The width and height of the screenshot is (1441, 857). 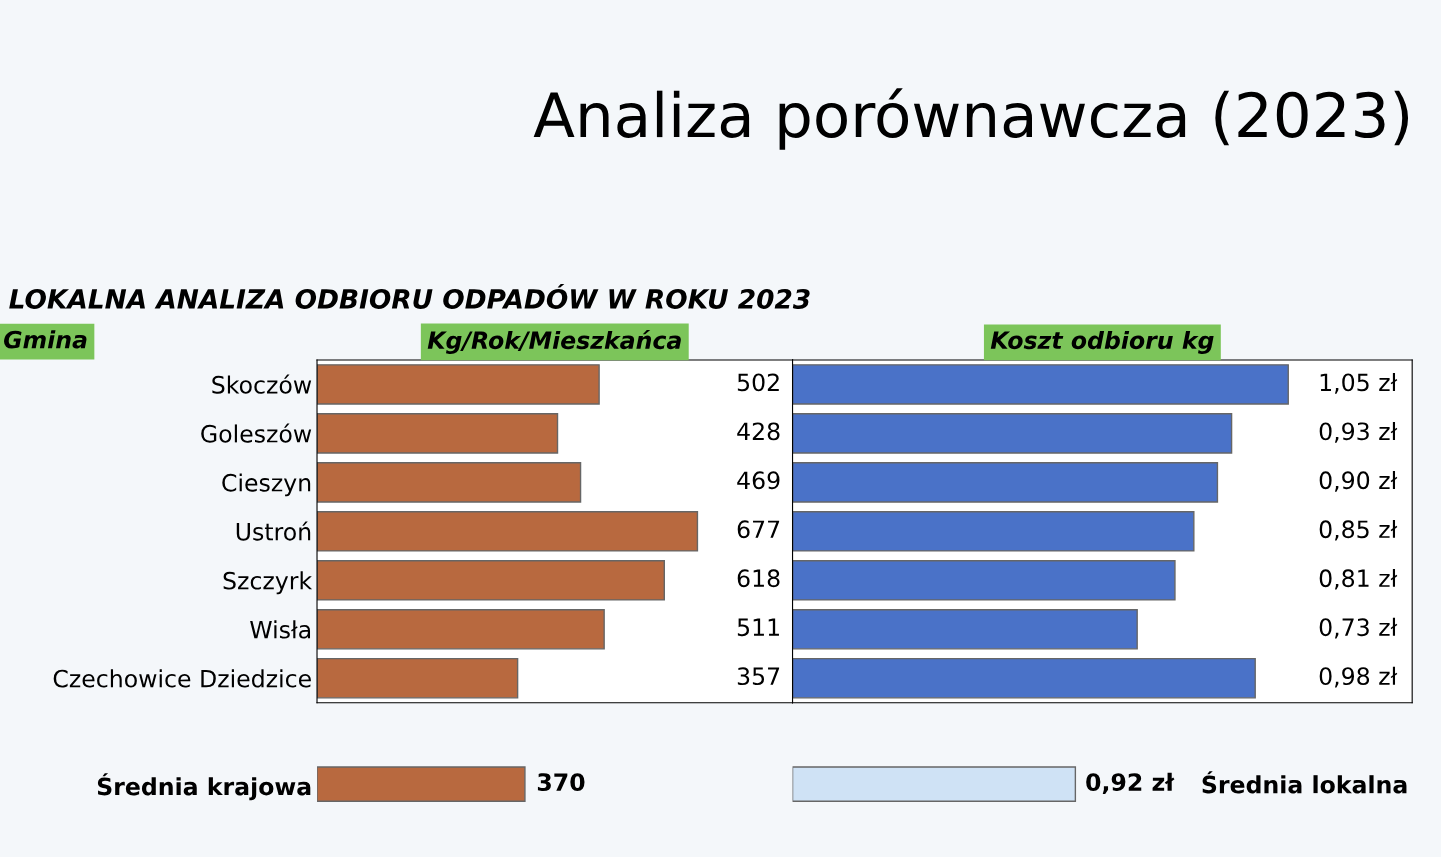 What do you see at coordinates (1358, 481) in the screenshot?
I see `data-label: 0,90 zł` at bounding box center [1358, 481].